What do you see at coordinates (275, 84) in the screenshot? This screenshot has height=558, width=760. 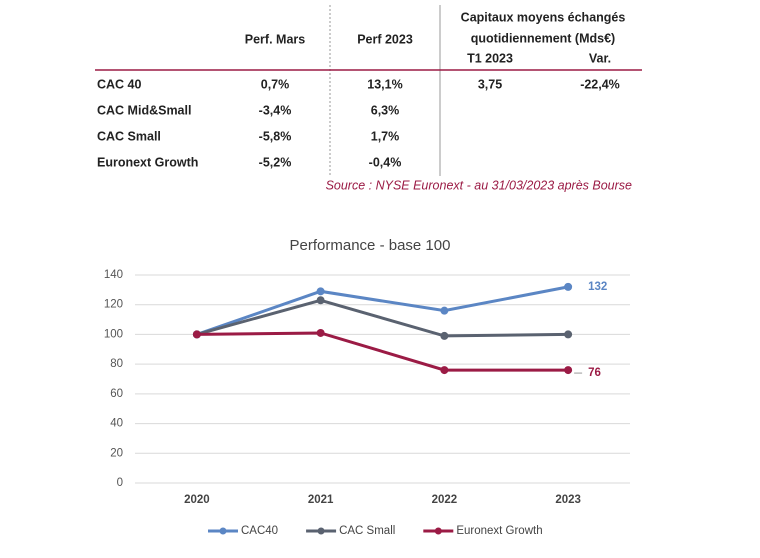 I see `table-cell: 0,7%` at bounding box center [275, 84].